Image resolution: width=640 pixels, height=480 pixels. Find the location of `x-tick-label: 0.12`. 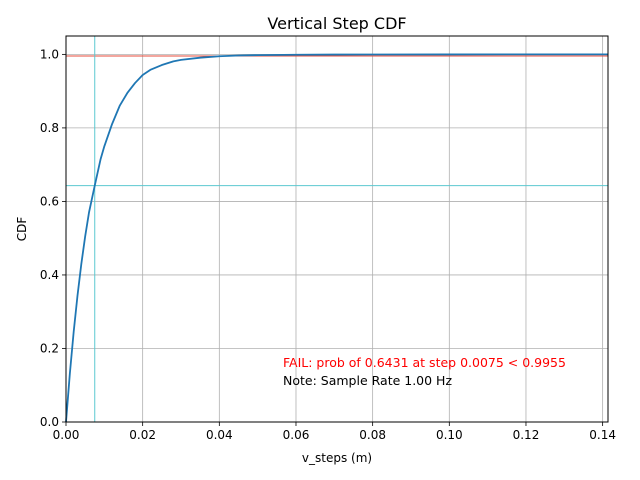

x-tick-label: 0.12 is located at coordinates (526, 435).